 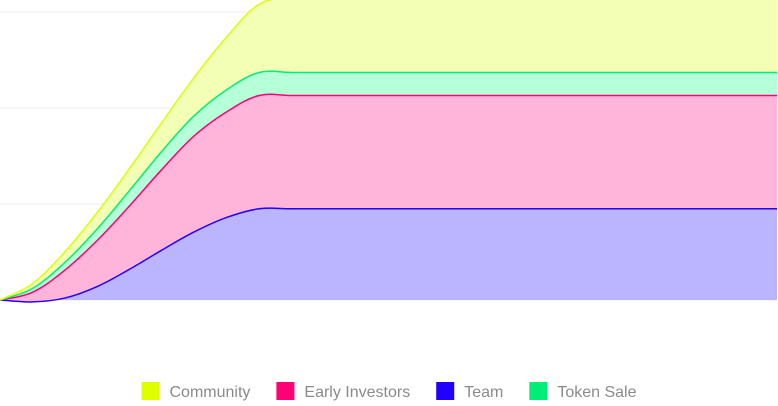 I want to click on legend: Community Early Investors Team Token Sale, so click(x=389, y=391).